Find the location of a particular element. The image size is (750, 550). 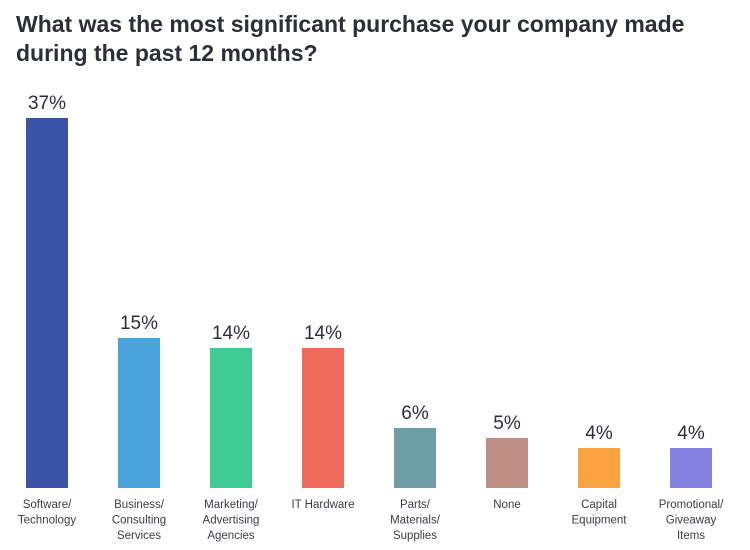

bar-value-label: 37% is located at coordinates (47, 103).